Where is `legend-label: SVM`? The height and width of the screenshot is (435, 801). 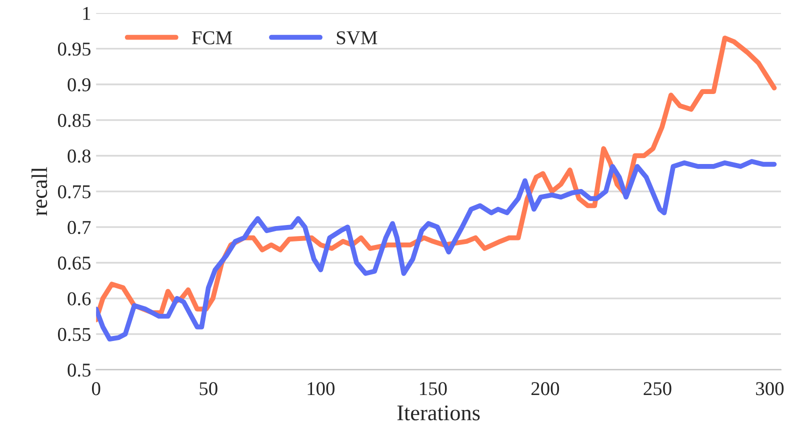 legend-label: SVM is located at coordinates (357, 37).